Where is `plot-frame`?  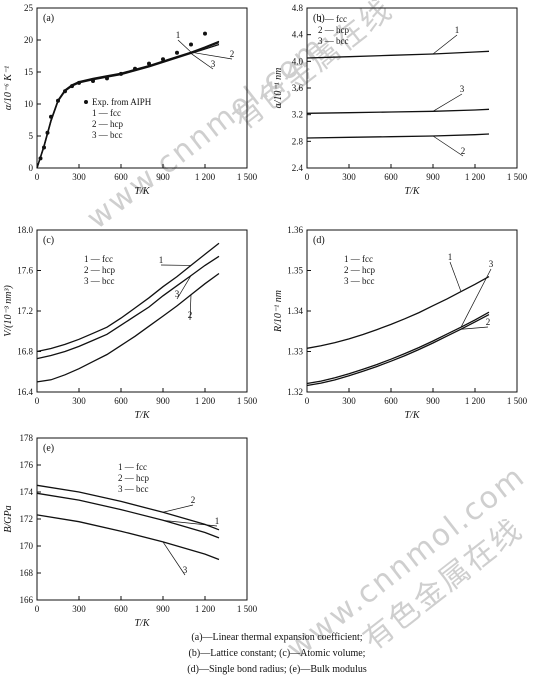 plot-frame is located at coordinates (412, 311).